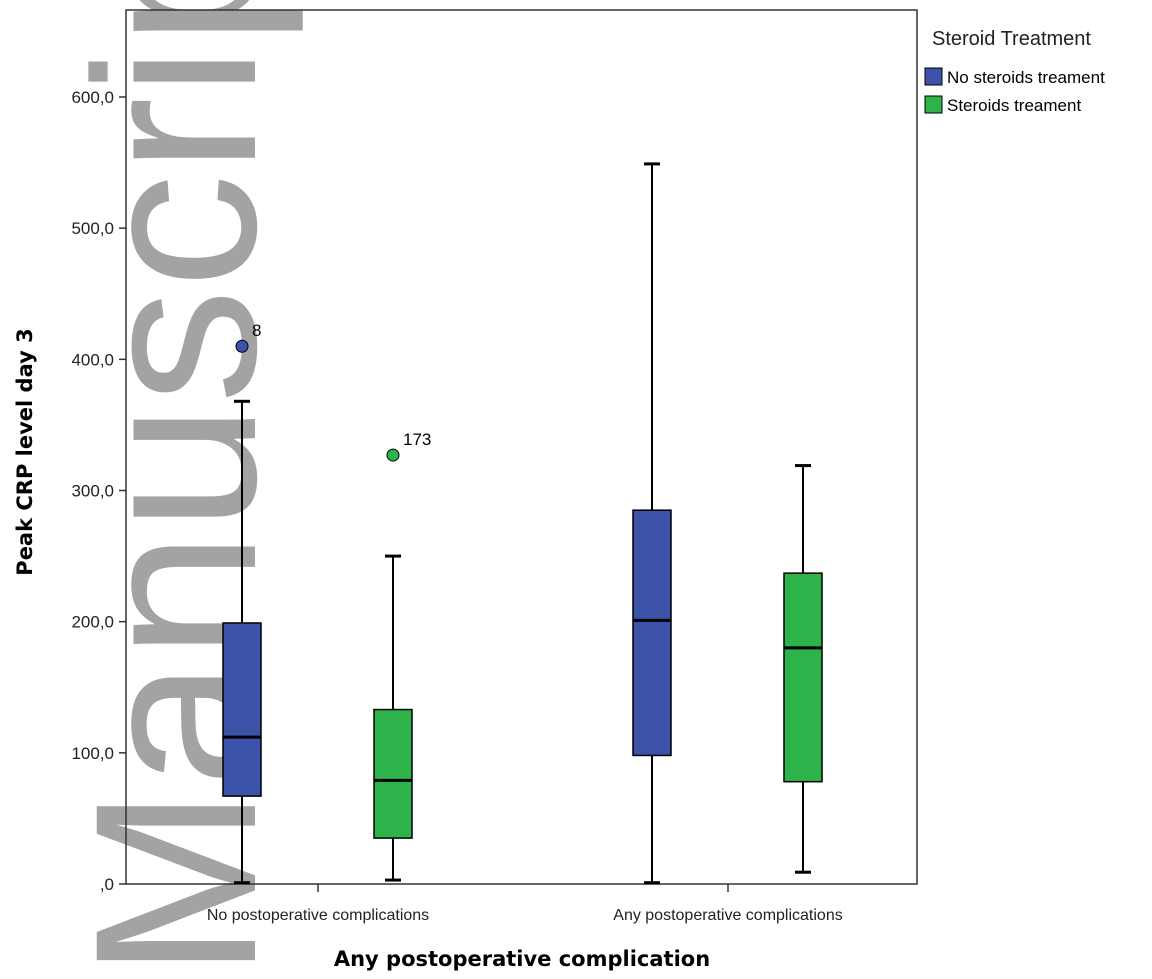 This screenshot has width=1152, height=979. What do you see at coordinates (92, 753) in the screenshot?
I see `y-tick-label: 100,0` at bounding box center [92, 753].